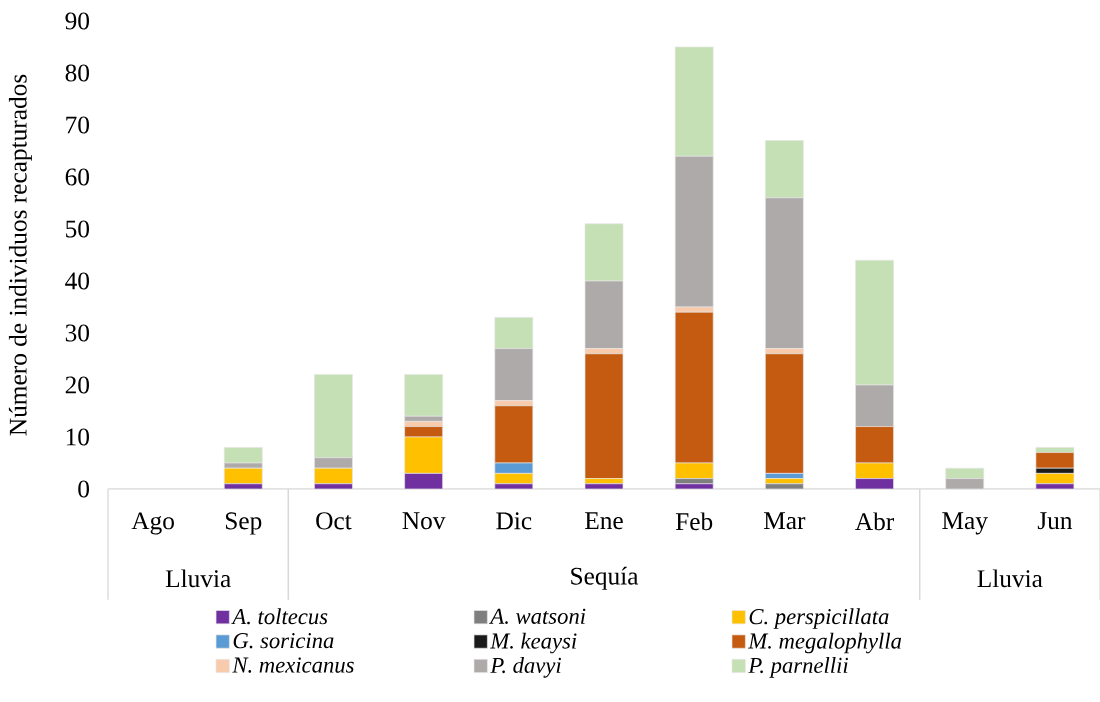  What do you see at coordinates (604, 521) in the screenshot?
I see `x-tick-label: Ene` at bounding box center [604, 521].